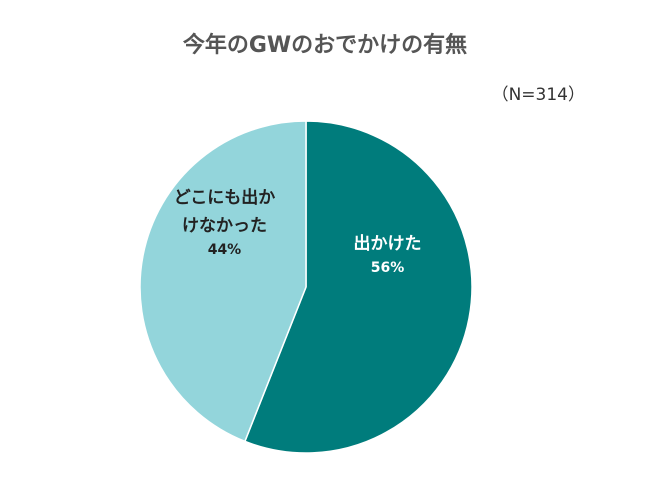 The width and height of the screenshot is (650, 479). Describe the element at coordinates (538, 95) in the screenshot. I see `chart-subtitle: （N=314）` at that location.